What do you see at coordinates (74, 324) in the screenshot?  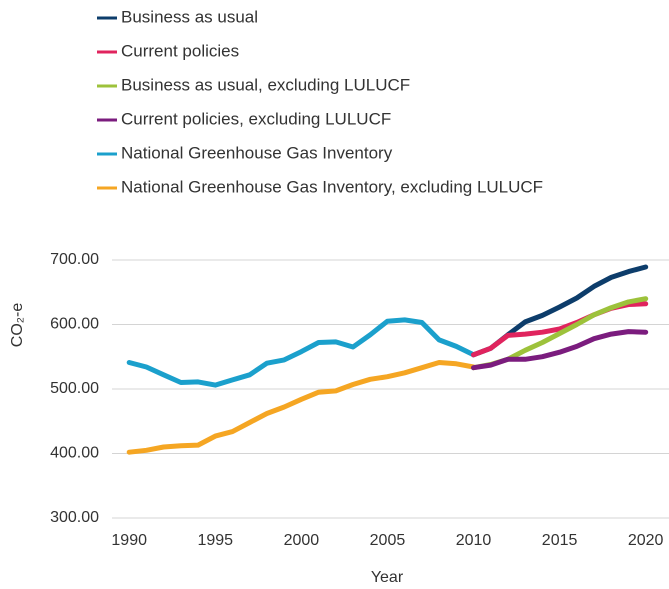 I see `y-tick-label: 600.00` at bounding box center [74, 324].